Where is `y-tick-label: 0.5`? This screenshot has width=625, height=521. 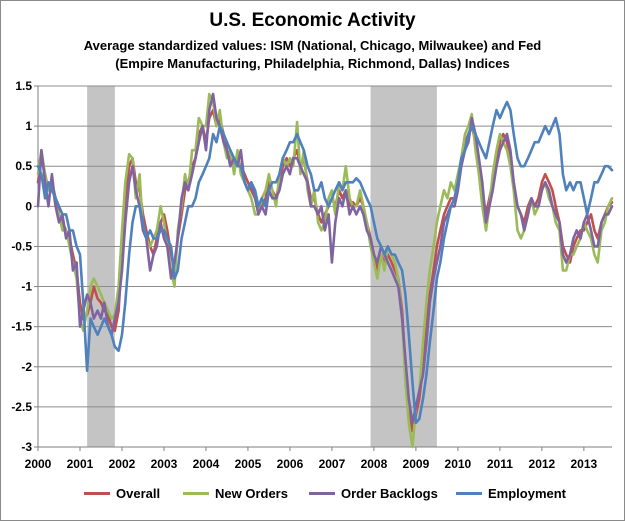
y-tick-label: 0.5 is located at coordinates (23, 166).